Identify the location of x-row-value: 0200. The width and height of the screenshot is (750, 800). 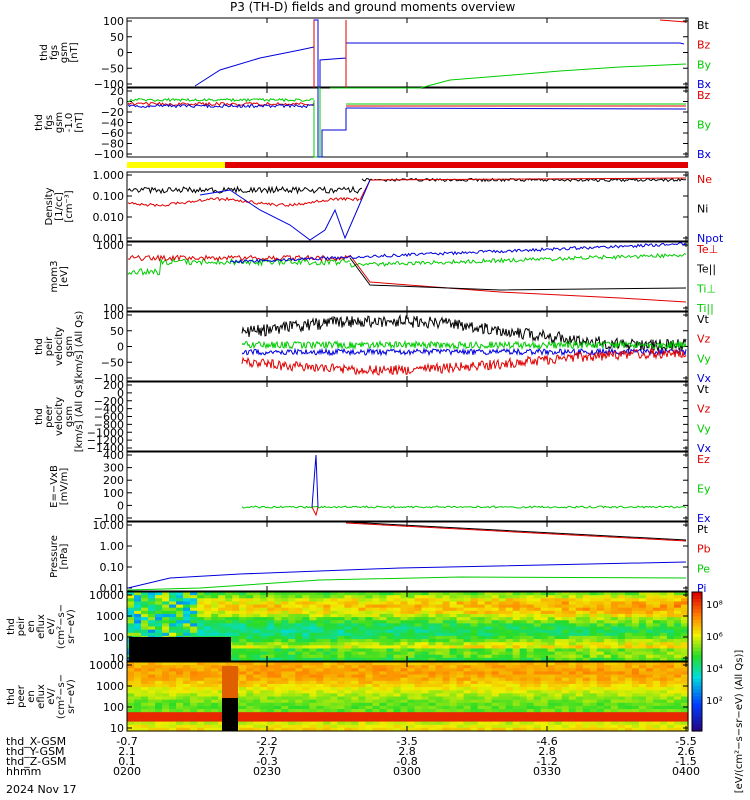
(127, 771).